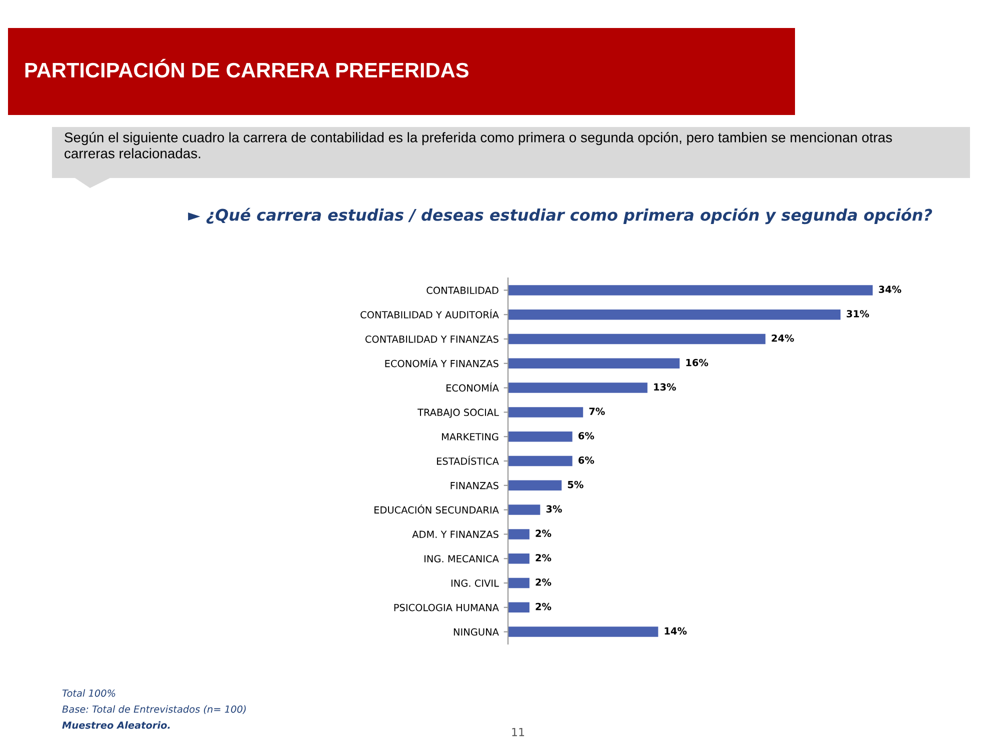  What do you see at coordinates (468, 460) in the screenshot?
I see `y-tick-label: ESTADÍSTICA` at bounding box center [468, 460].